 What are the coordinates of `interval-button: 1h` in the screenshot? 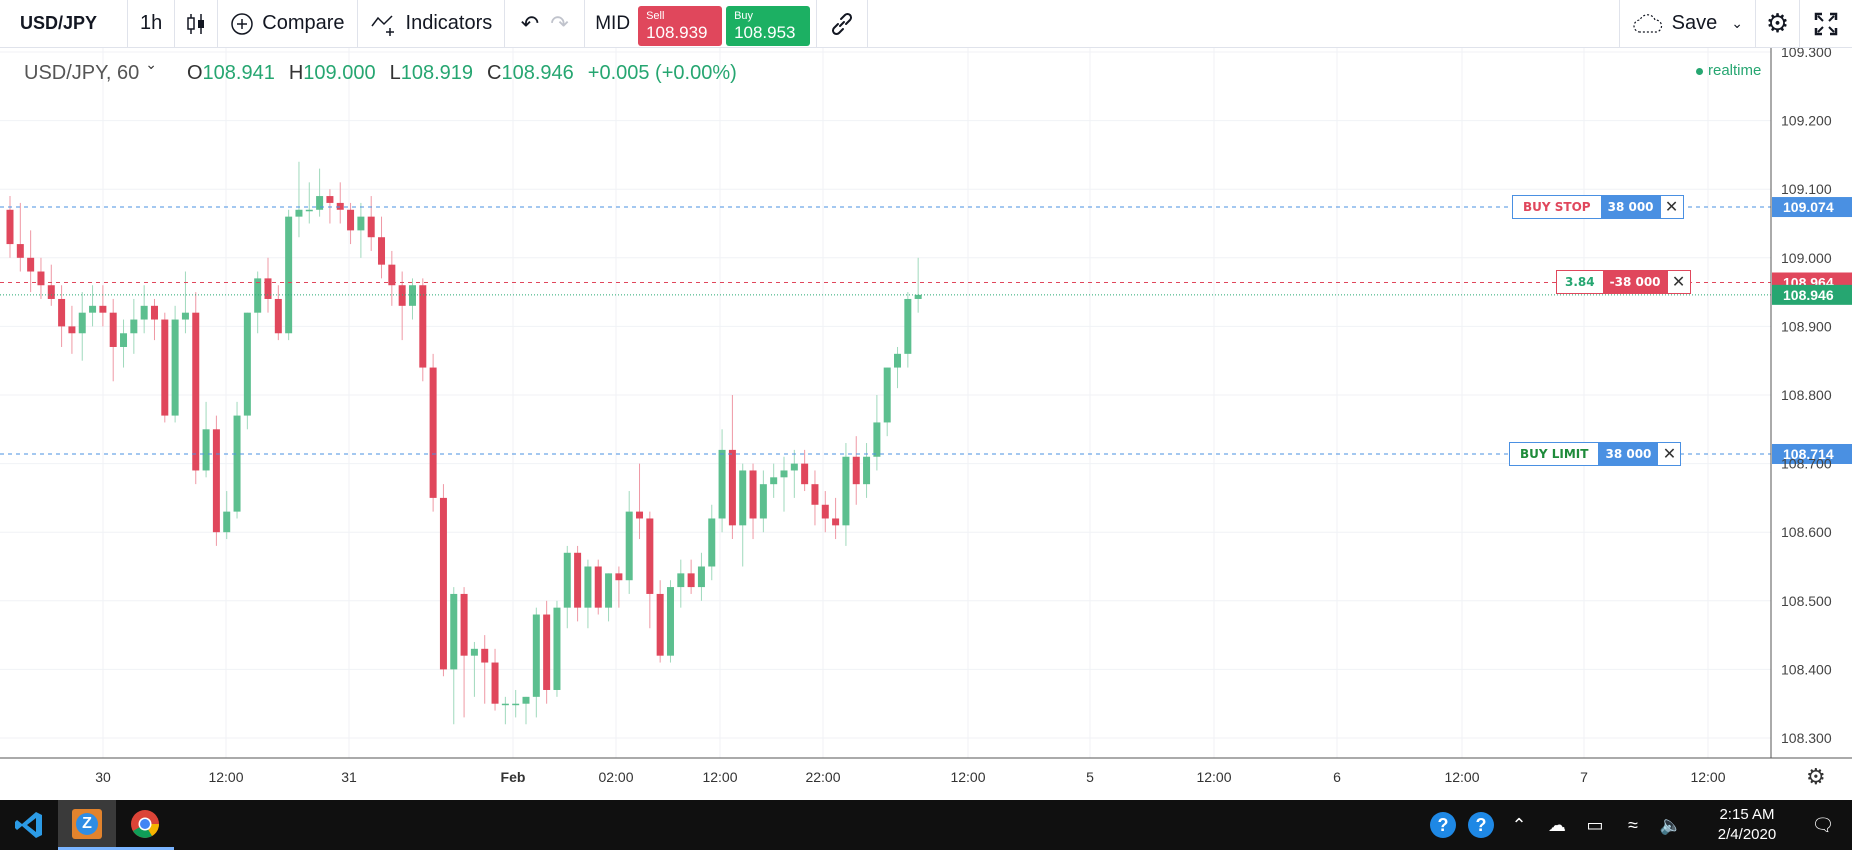 It's located at (152, 23).